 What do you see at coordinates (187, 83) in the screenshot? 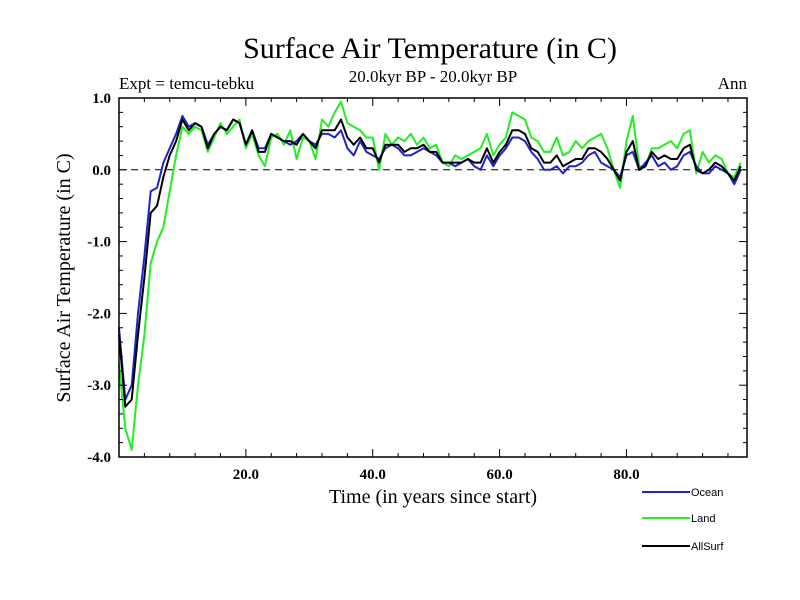
I see `experiment-label: Expt = temcu-tebku` at bounding box center [187, 83].